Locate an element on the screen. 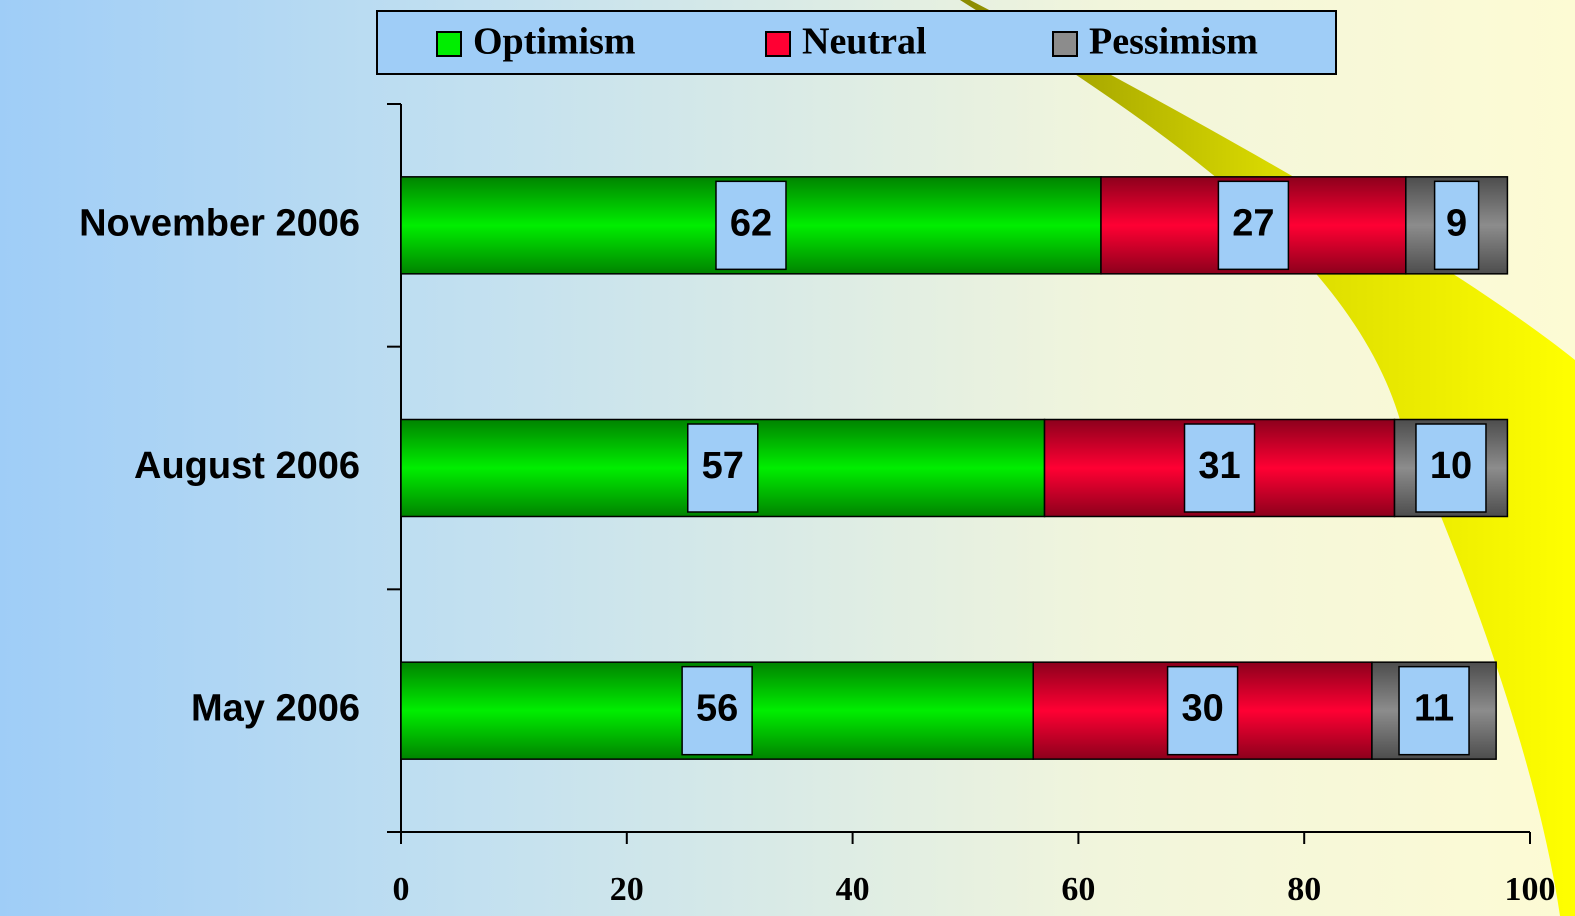 This screenshot has height=916, width=1575. value-label: 9 is located at coordinates (1456, 223).